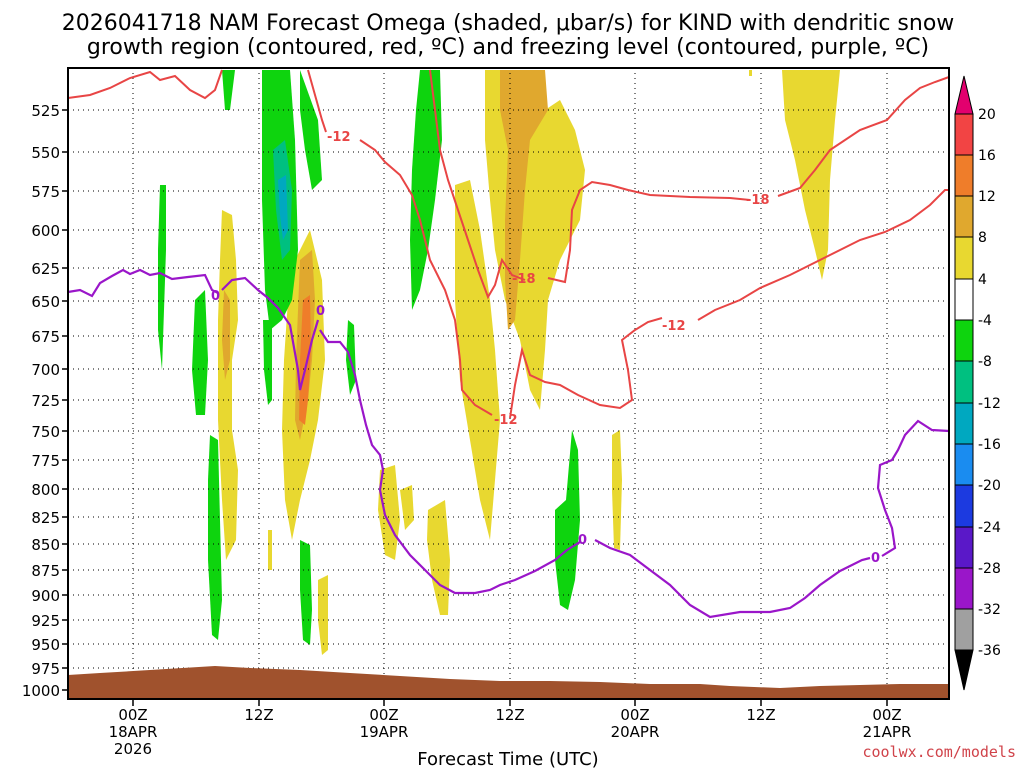  I want to click on y-tick-label: 550, so click(45, 153).